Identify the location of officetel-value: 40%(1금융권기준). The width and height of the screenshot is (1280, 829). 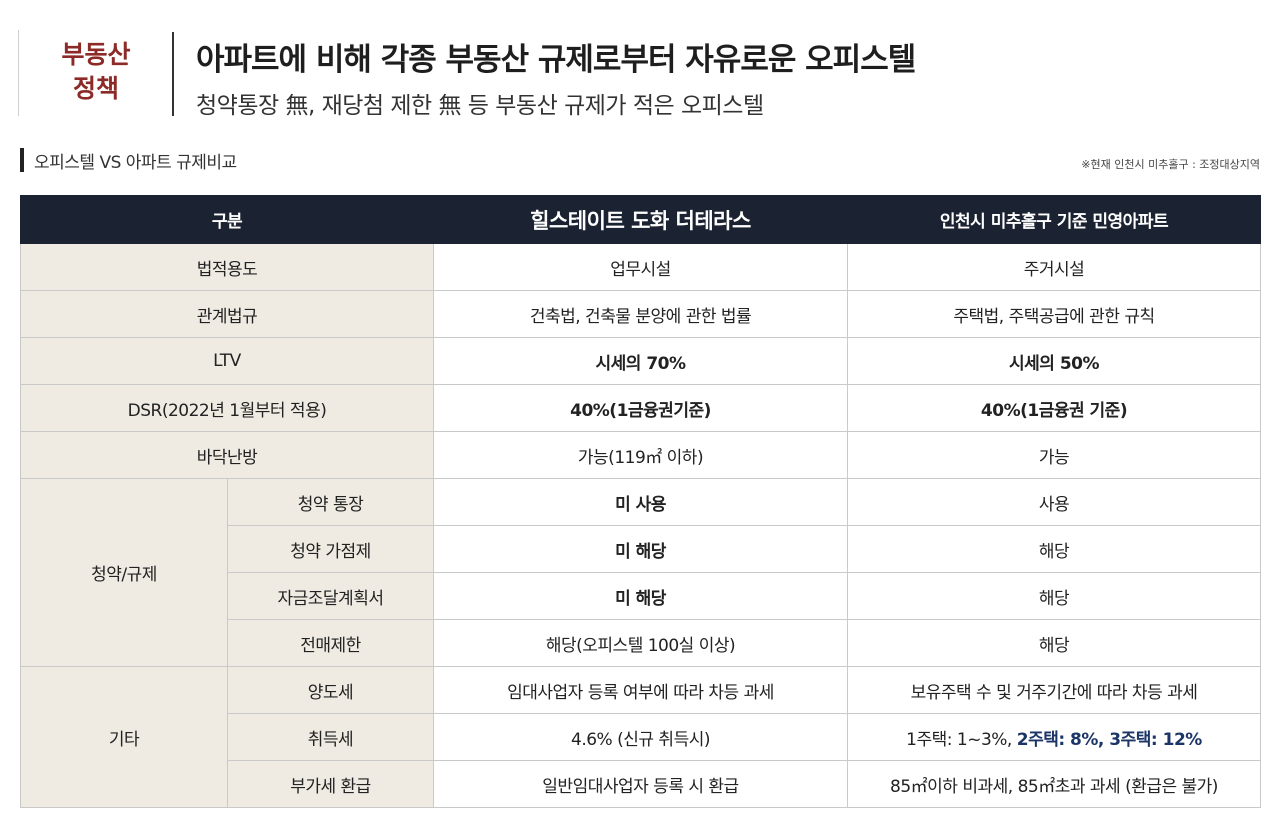
(640, 408).